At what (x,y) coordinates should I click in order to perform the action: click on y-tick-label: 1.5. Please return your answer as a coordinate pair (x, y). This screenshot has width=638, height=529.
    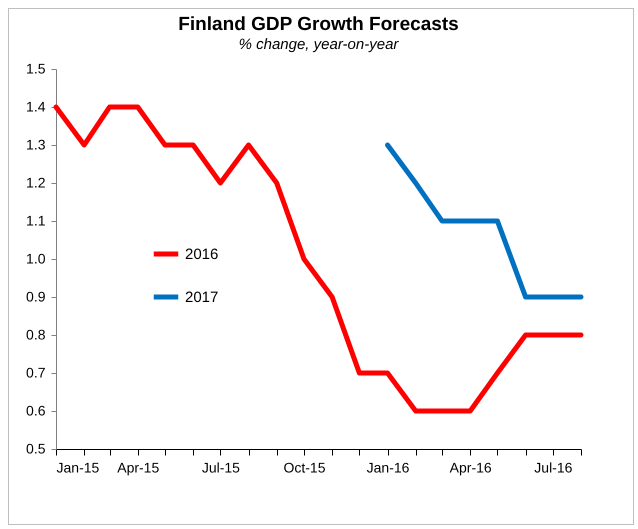
    Looking at the image, I should click on (36, 68).